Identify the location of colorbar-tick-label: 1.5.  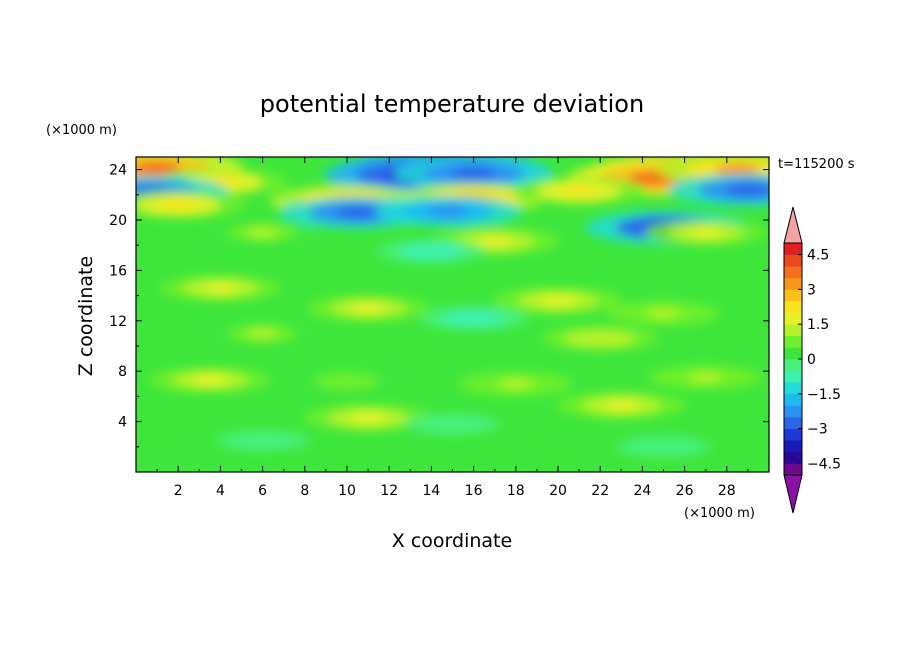
(818, 325).